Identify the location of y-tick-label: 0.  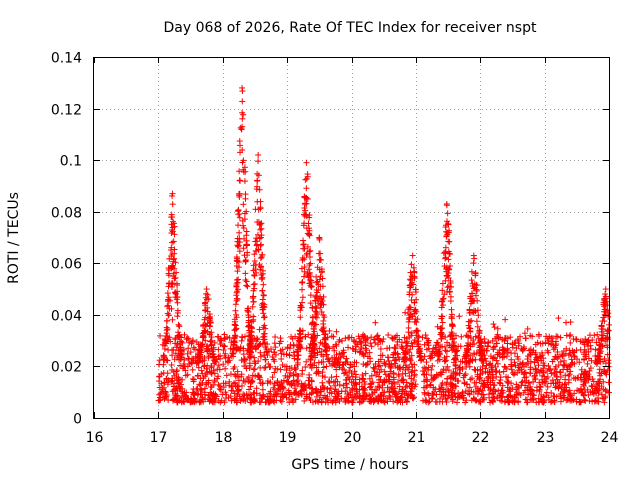
(77, 420).